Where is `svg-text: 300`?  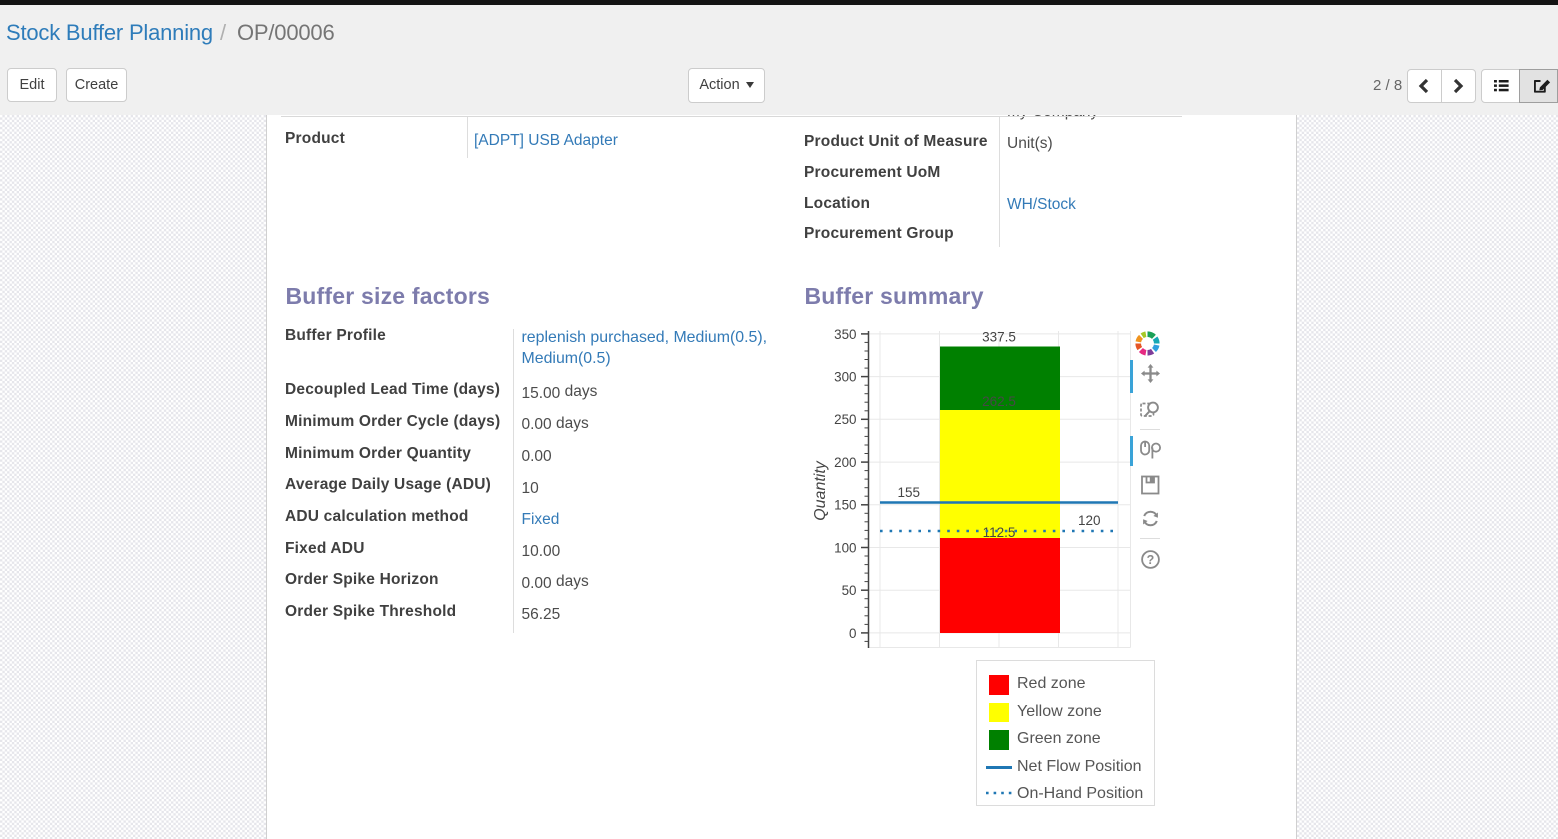
svg-text: 300 is located at coordinates (845, 377).